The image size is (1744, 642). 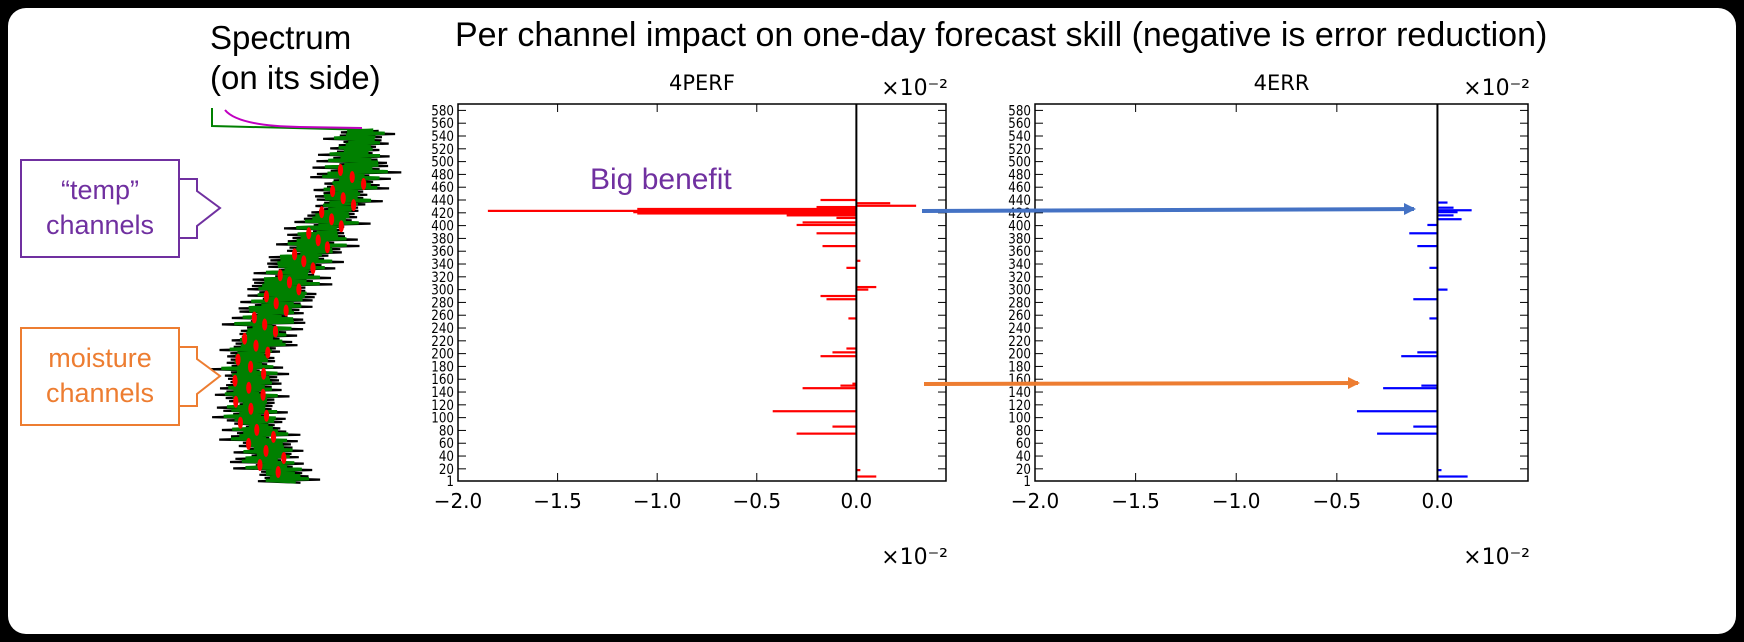 I want to click on blue-arrow, so click(x=1168, y=209).